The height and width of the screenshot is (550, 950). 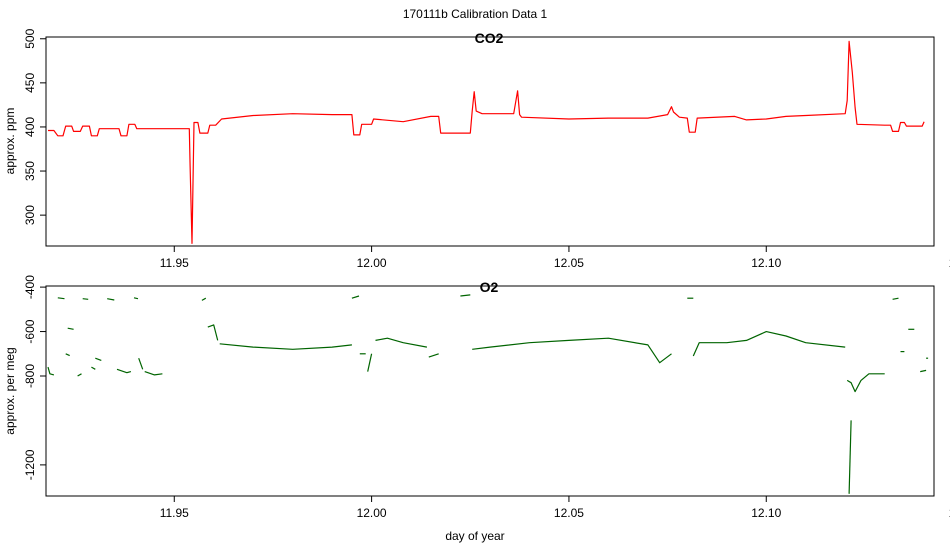 I want to click on co2-y-tick-label: 350, so click(x=30, y=171).